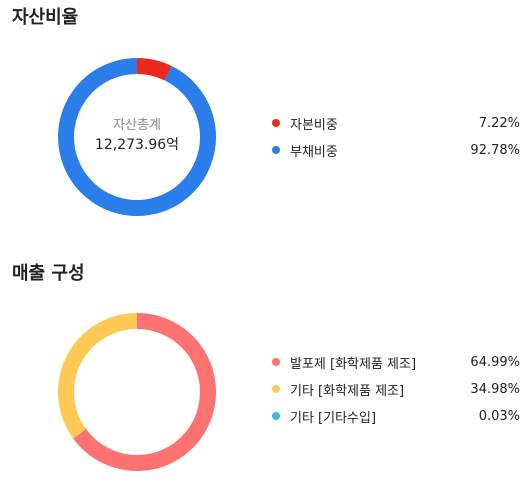 The image size is (531, 487). Describe the element at coordinates (314, 152) in the screenshot. I see `asset-ratio-legend-label: 부채비중` at that location.